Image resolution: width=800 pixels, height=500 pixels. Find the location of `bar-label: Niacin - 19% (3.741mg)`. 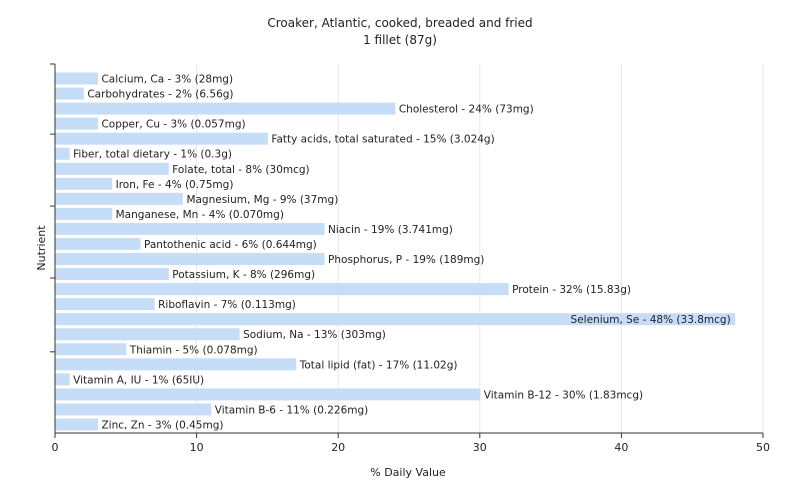

bar-label: Niacin - 19% (3.741mg) is located at coordinates (390, 230).